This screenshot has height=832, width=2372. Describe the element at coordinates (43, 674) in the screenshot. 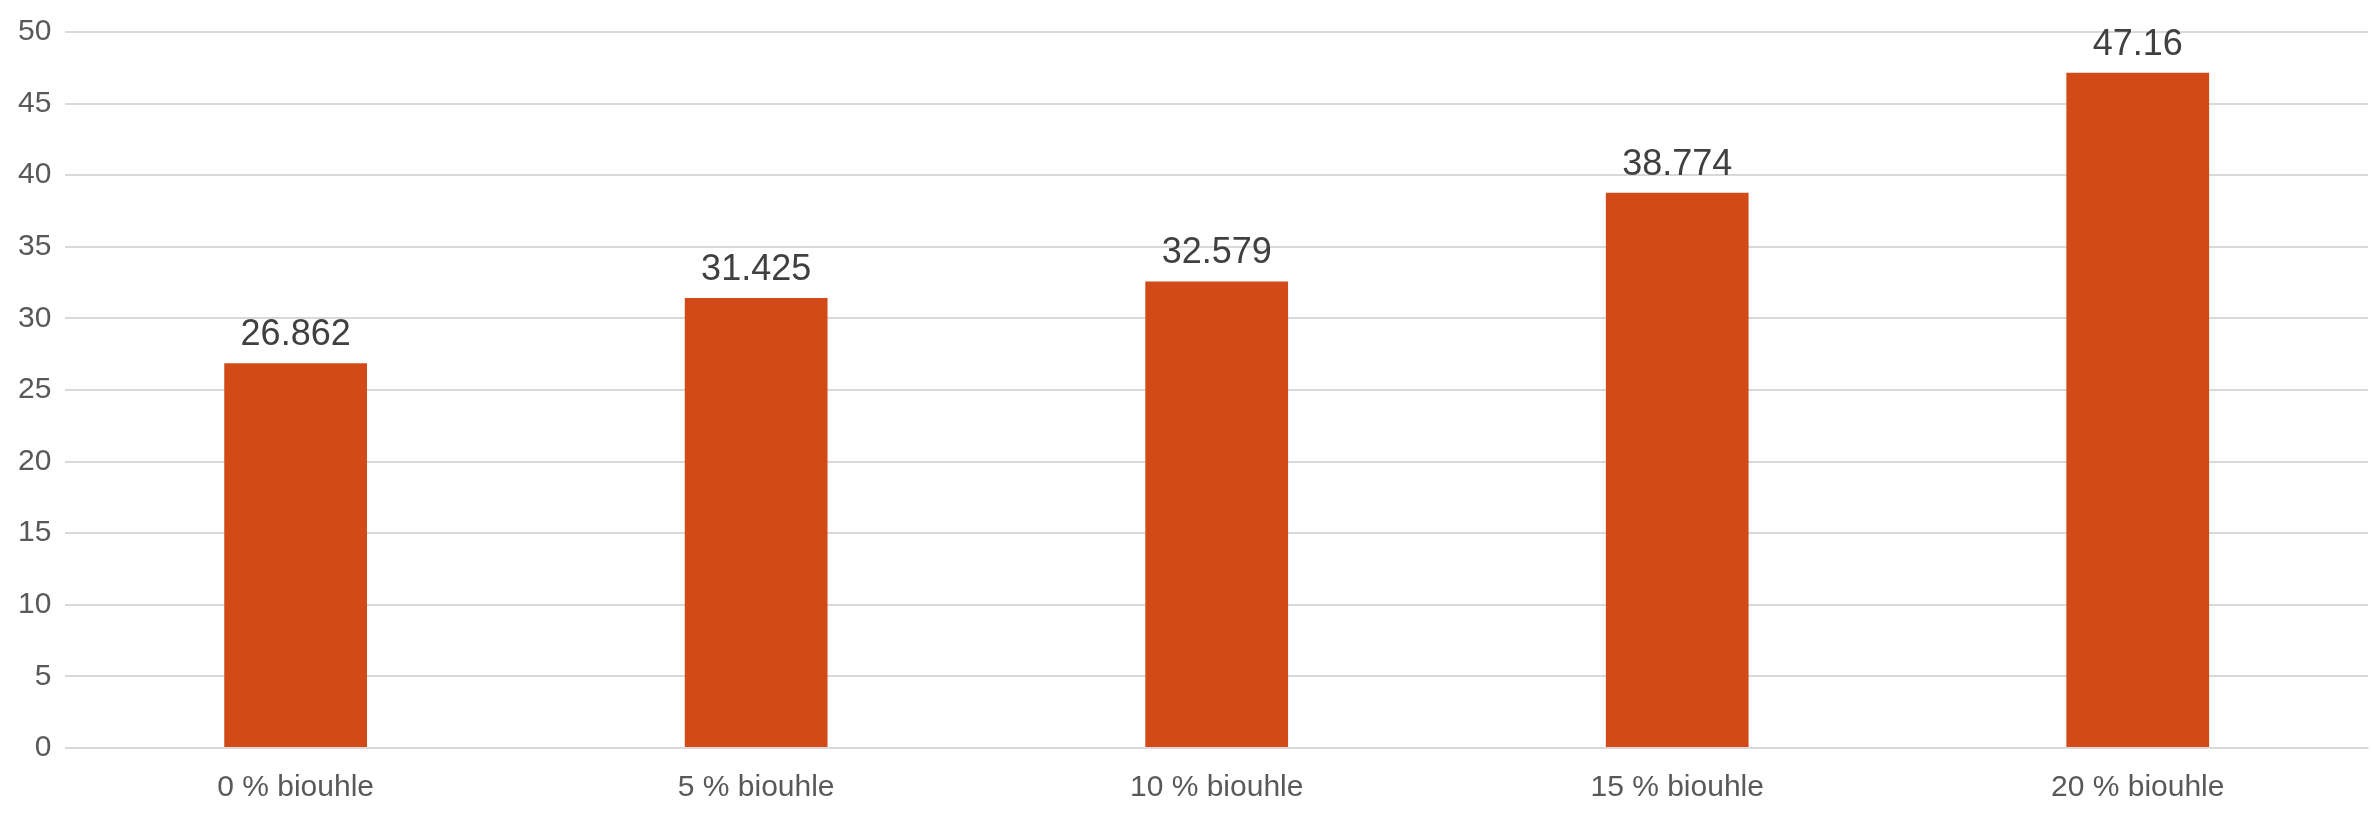

I see `y-tick-label: 5` at that location.